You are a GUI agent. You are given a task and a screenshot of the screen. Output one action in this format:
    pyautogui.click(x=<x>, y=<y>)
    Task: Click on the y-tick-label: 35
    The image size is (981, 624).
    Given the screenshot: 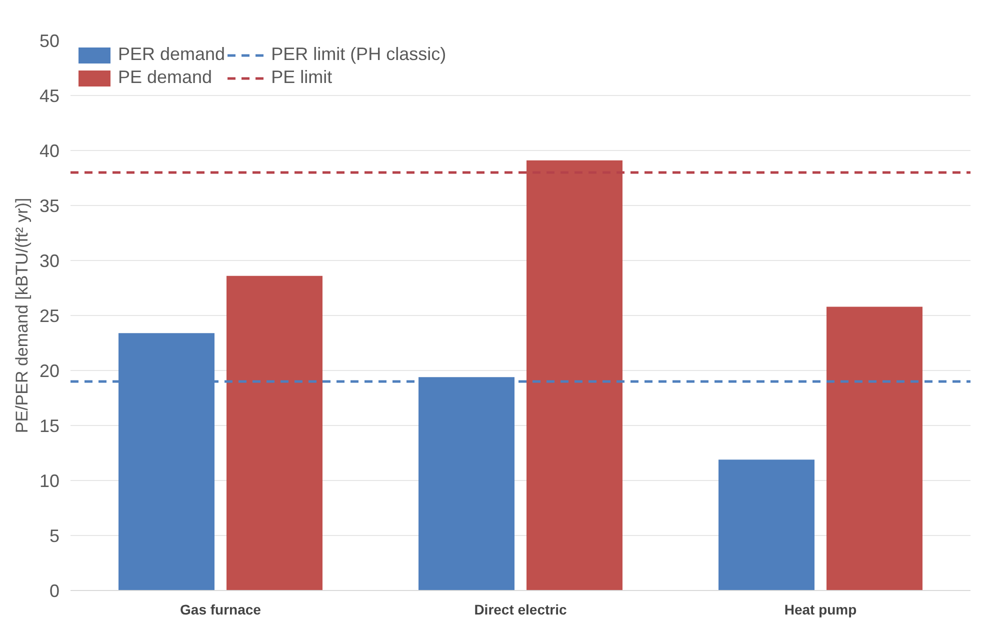 What is the action you would take?
    pyautogui.click(x=49, y=206)
    